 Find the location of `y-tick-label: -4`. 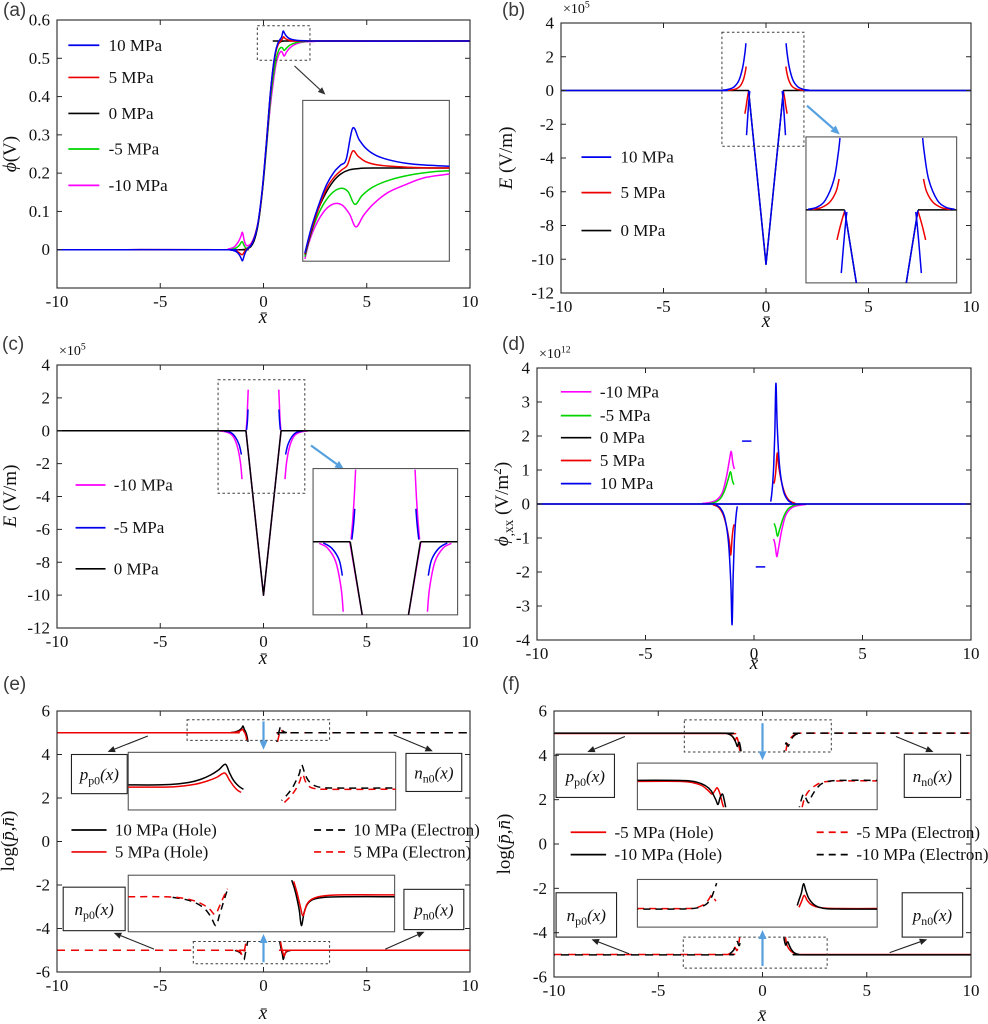

y-tick-label: -4 is located at coordinates (523, 640).